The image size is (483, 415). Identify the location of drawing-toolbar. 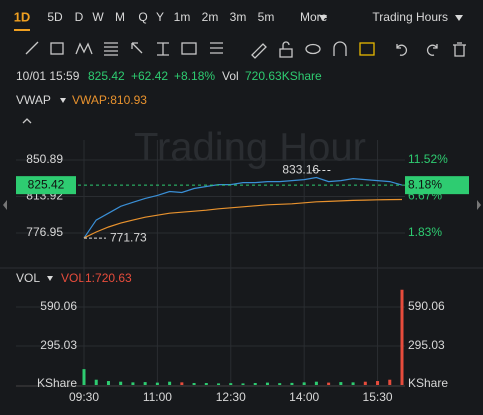
(245, 50).